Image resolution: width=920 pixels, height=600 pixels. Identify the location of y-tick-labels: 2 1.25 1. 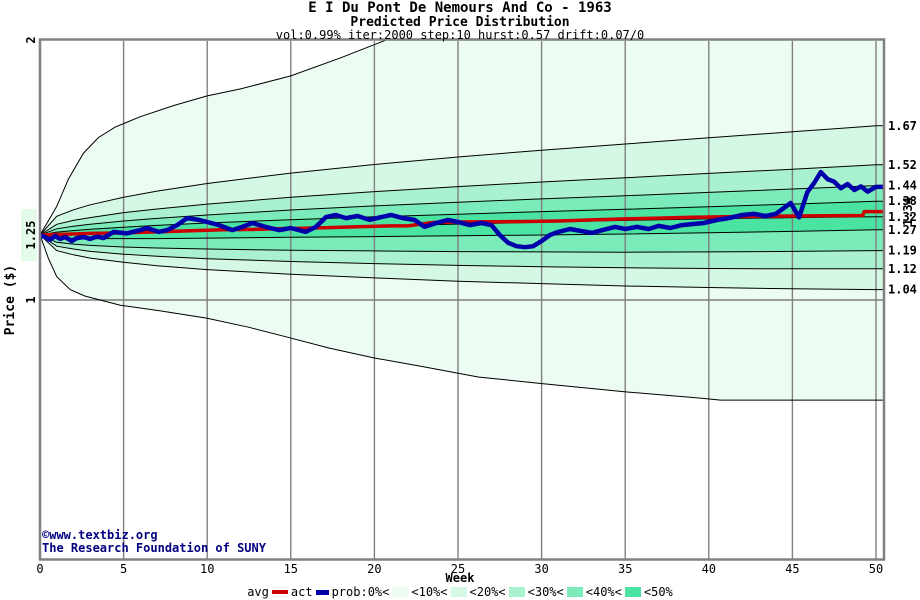
(29, 170).